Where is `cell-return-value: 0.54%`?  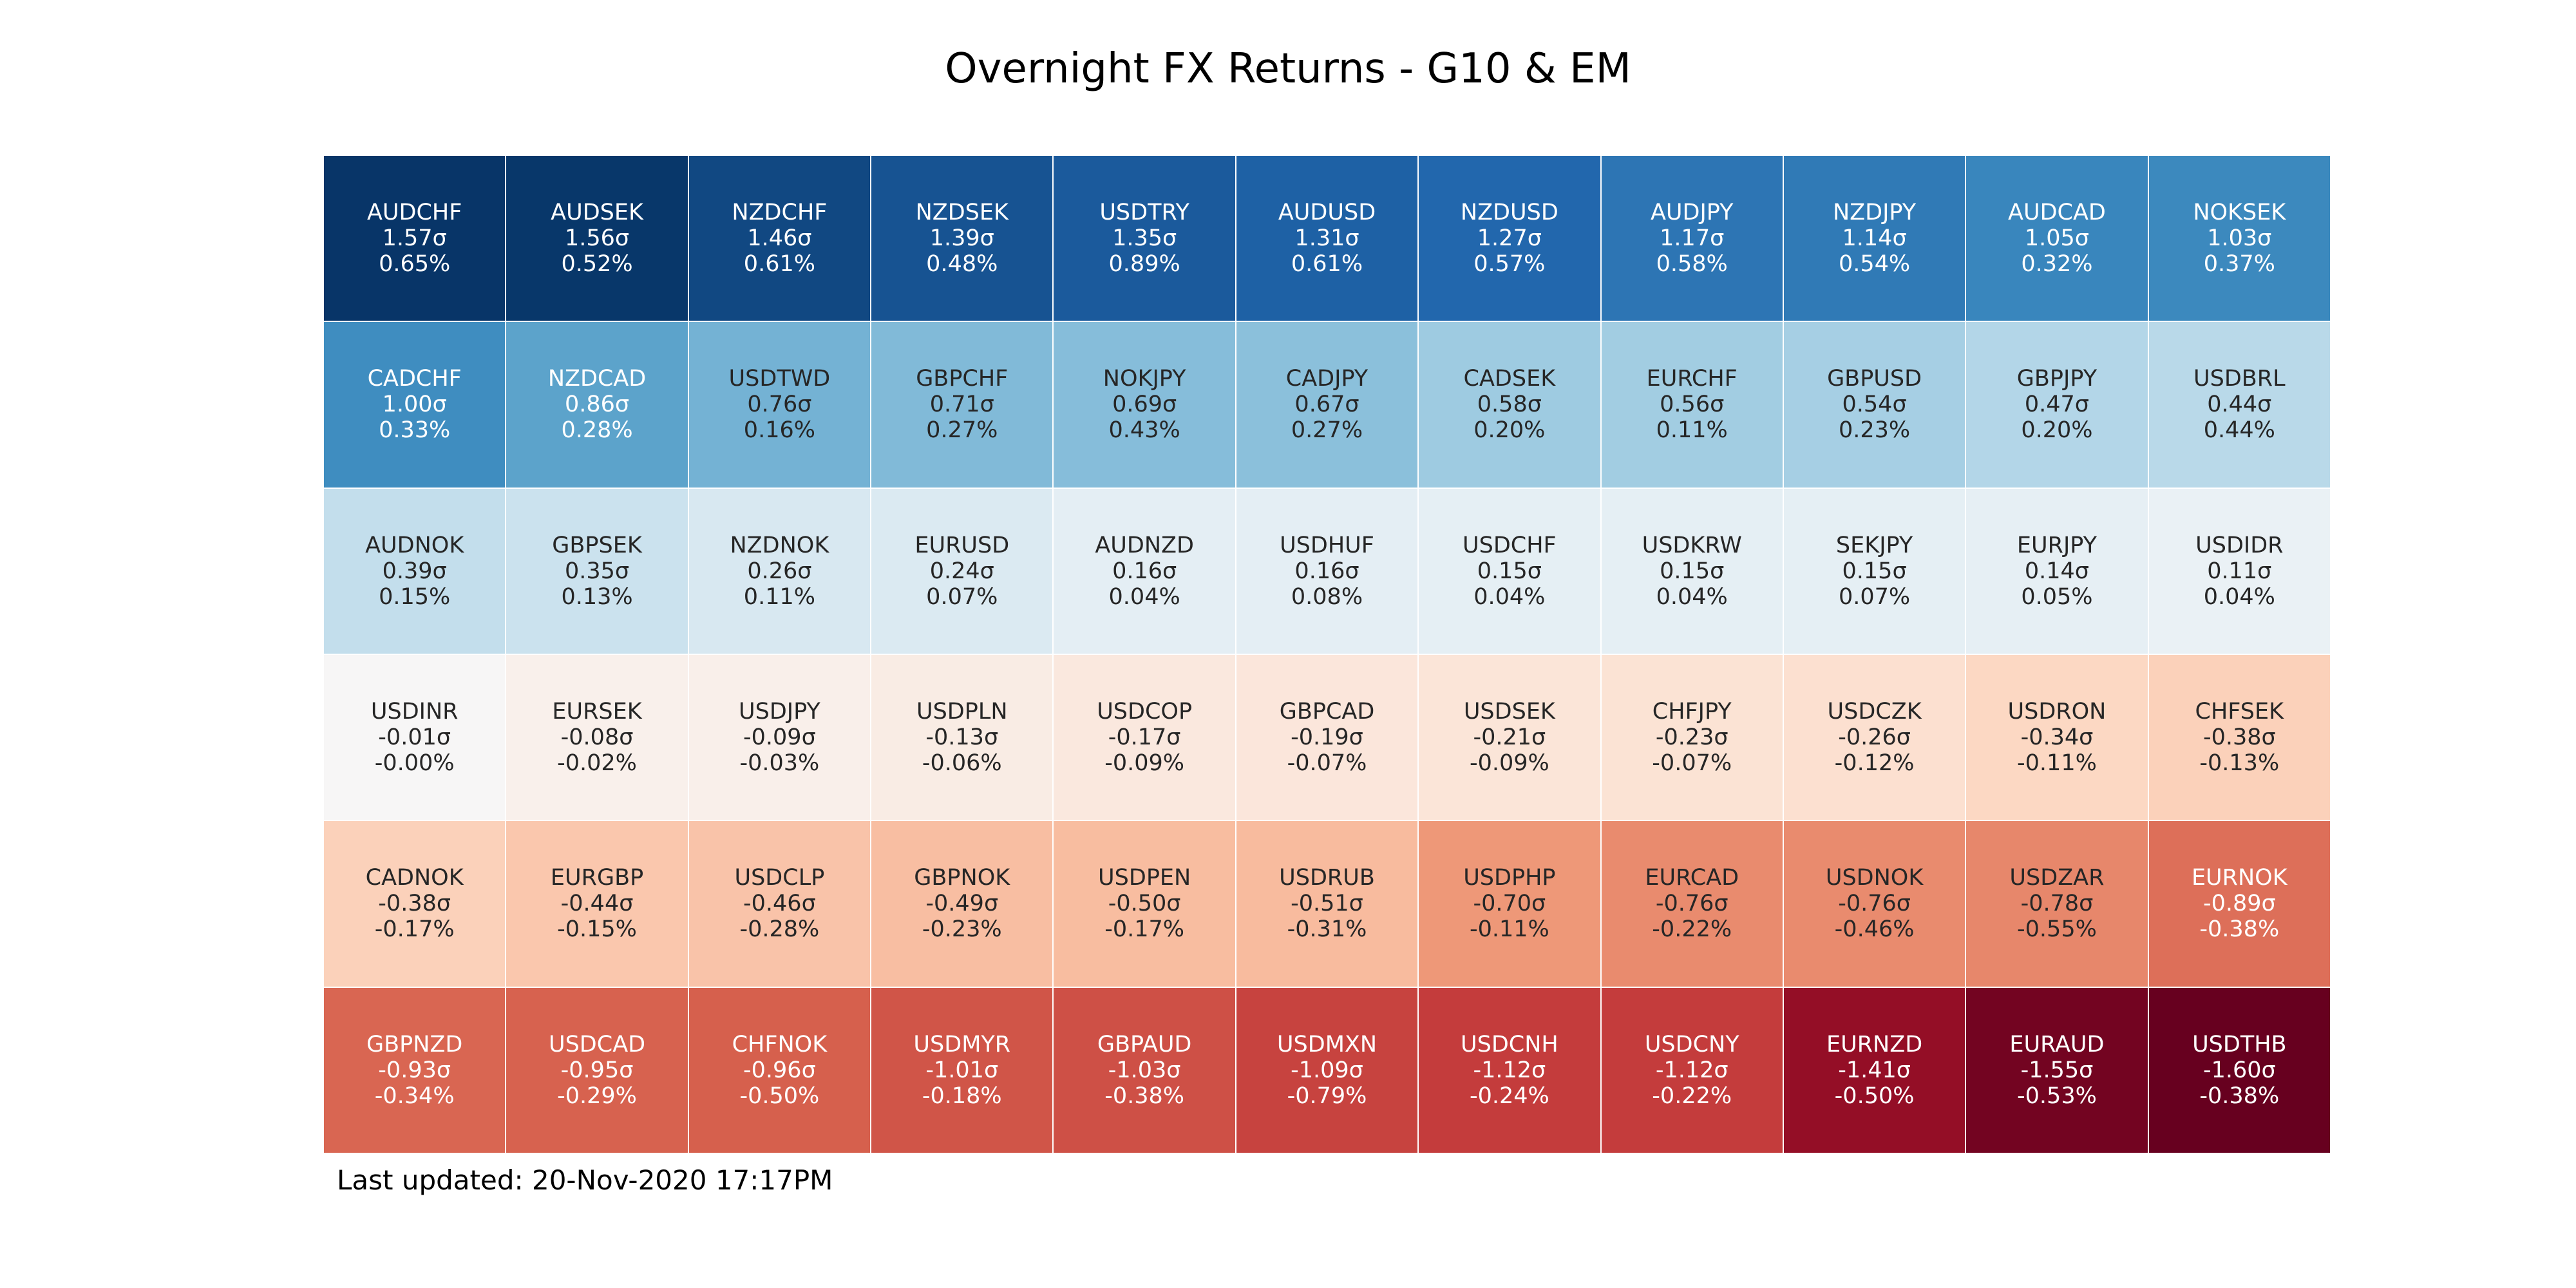 cell-return-value: 0.54% is located at coordinates (1874, 264).